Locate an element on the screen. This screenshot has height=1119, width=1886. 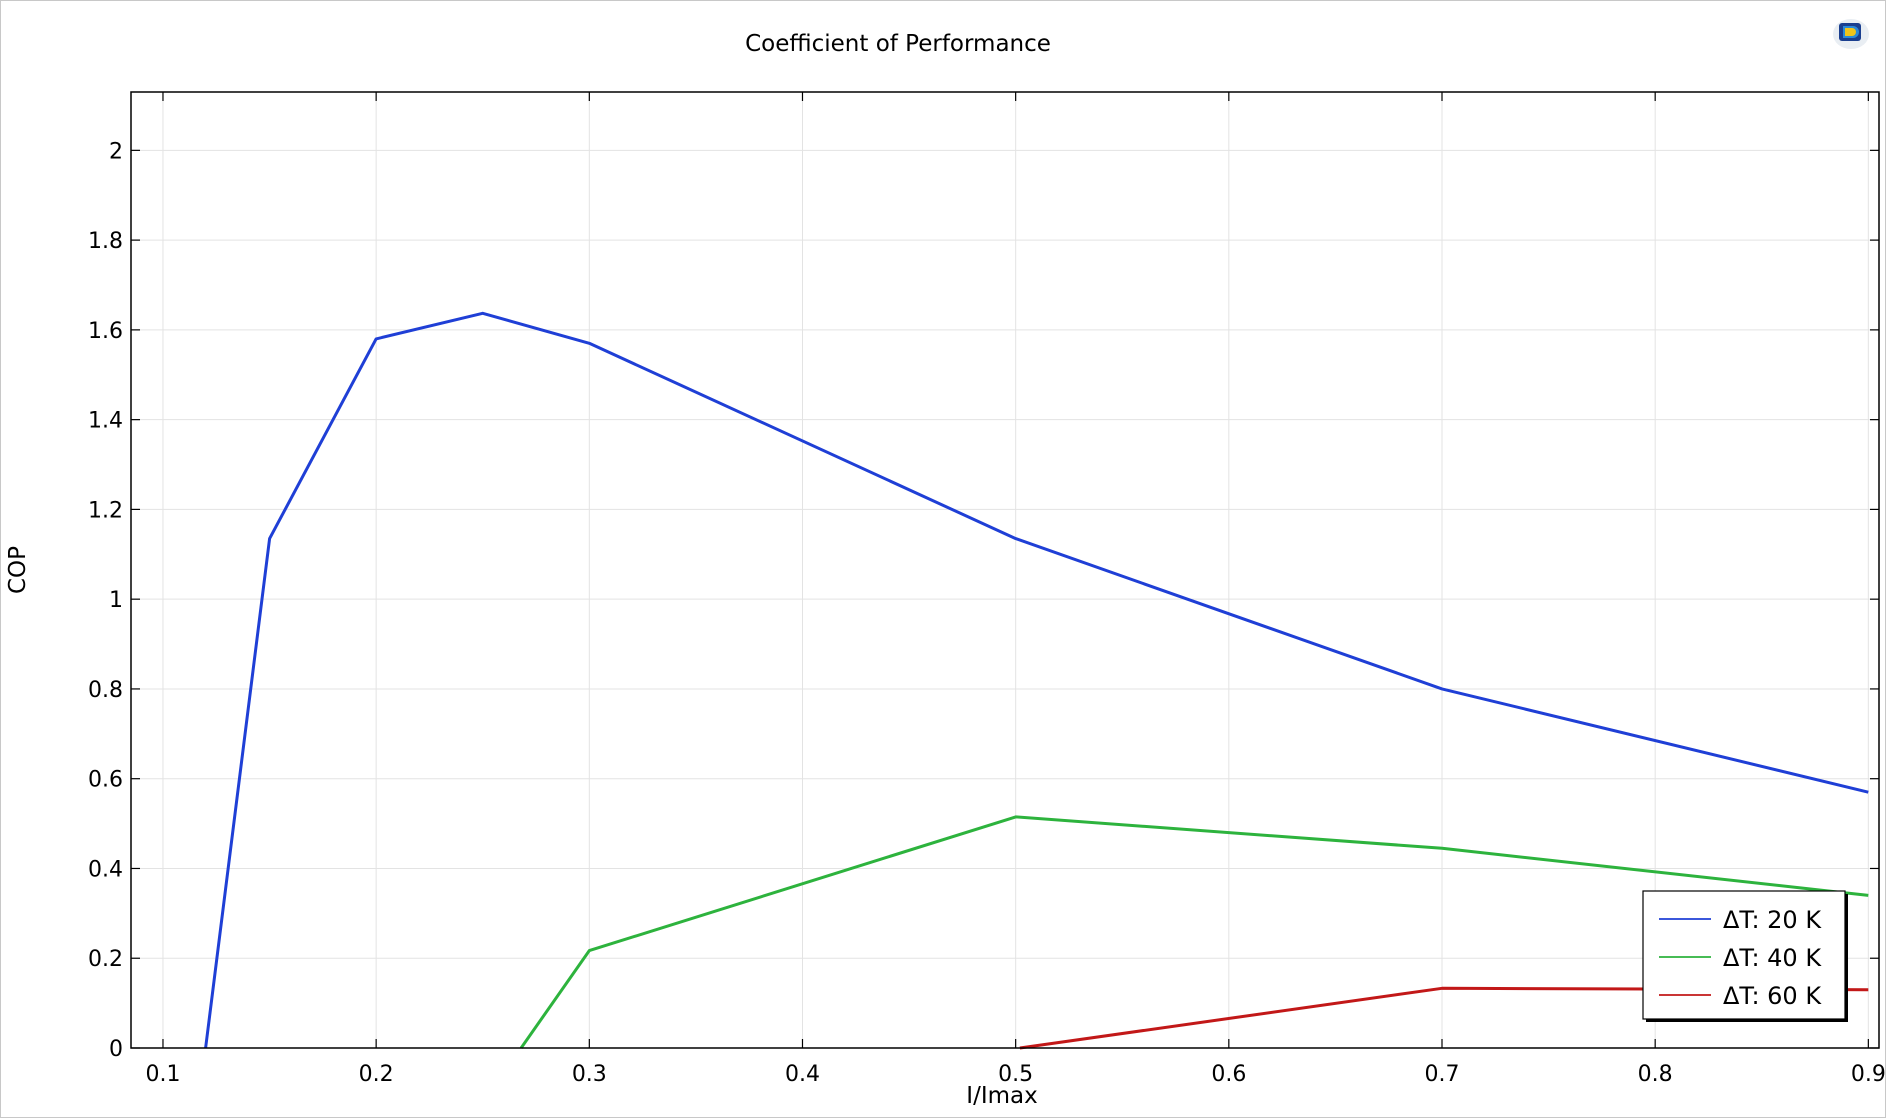
y-tick-label: 1.8 is located at coordinates (105, 241).